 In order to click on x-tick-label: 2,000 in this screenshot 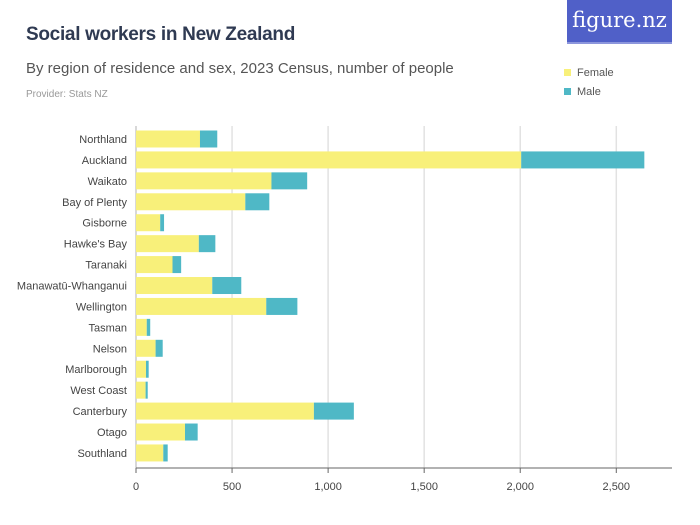, I will do `click(520, 487)`.